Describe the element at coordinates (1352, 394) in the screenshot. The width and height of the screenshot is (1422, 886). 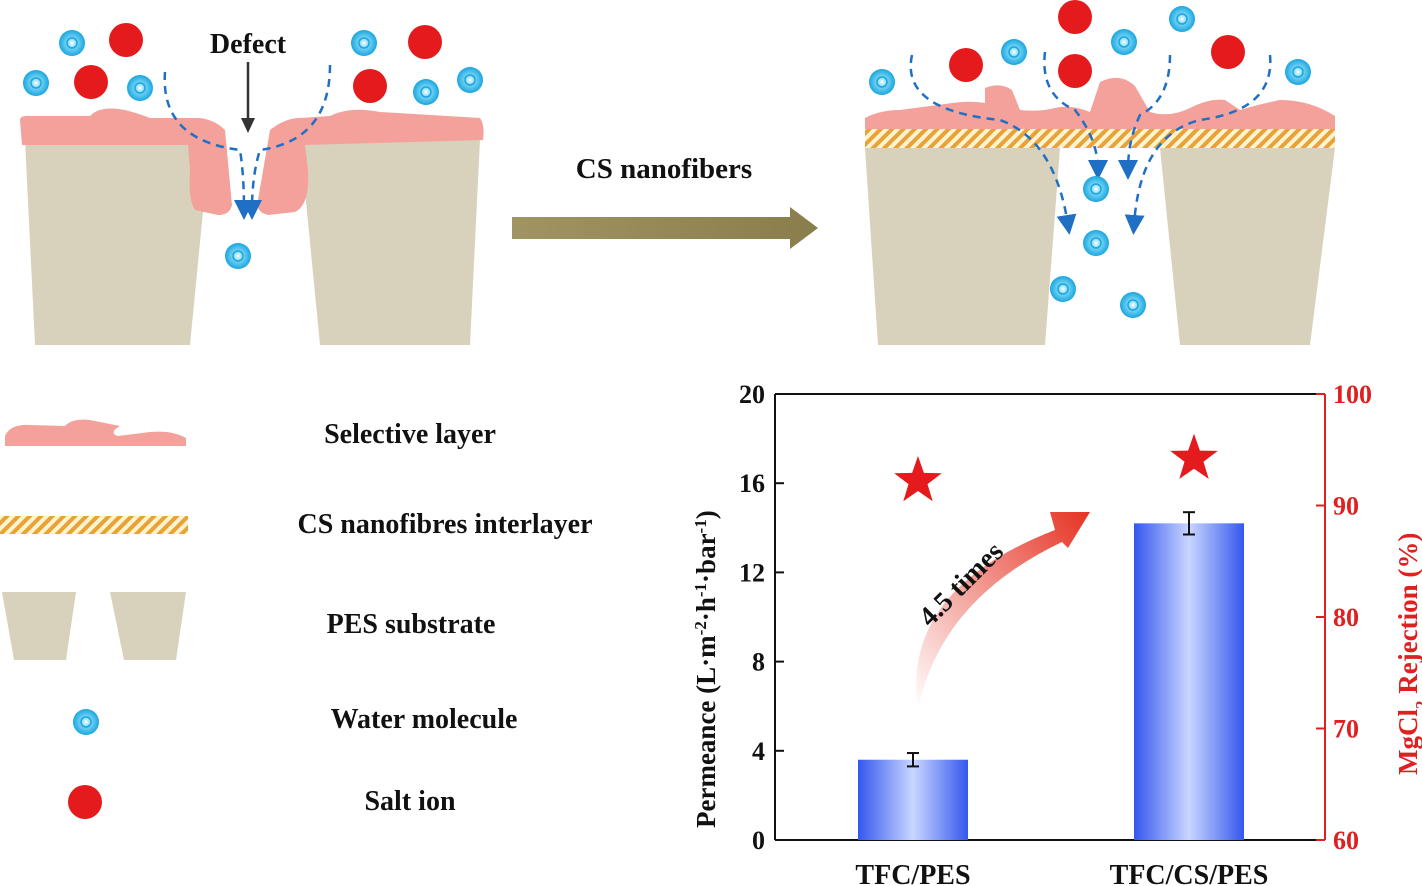
I see `y2-tick-label: 100` at that location.